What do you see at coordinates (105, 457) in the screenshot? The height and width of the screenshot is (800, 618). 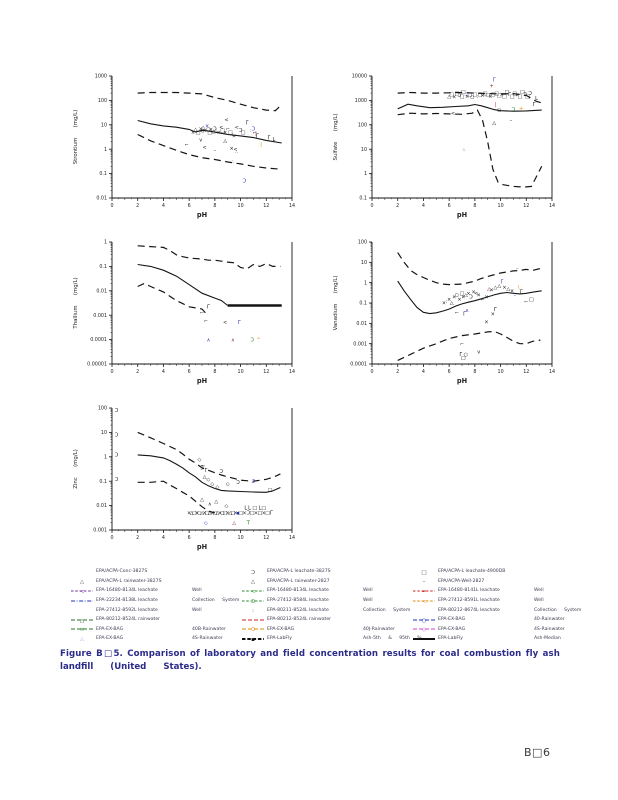 I see `svg-text: 1` at bounding box center [105, 457].